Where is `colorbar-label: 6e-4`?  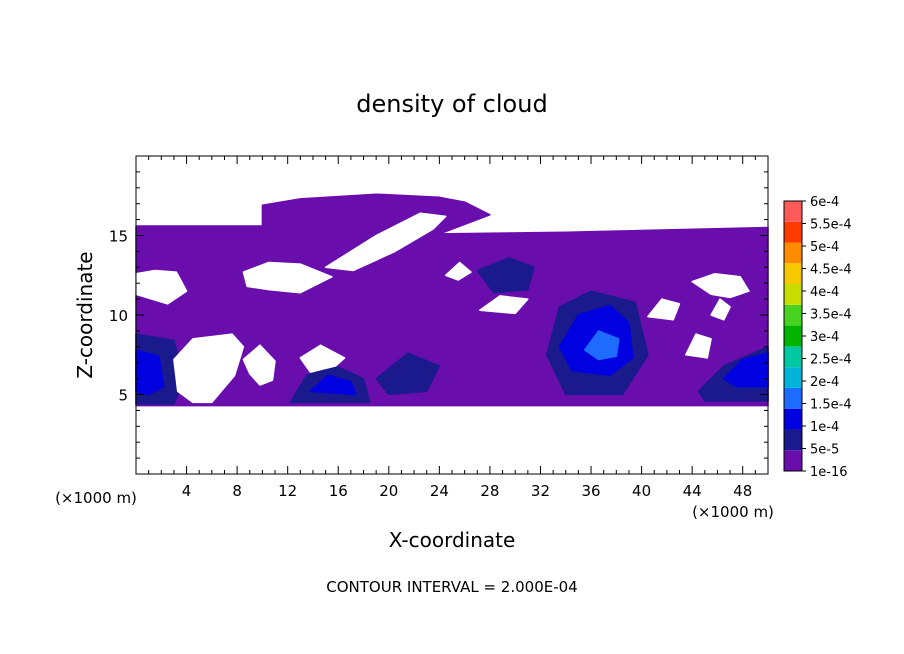
colorbar-label: 6e-4 is located at coordinates (824, 202).